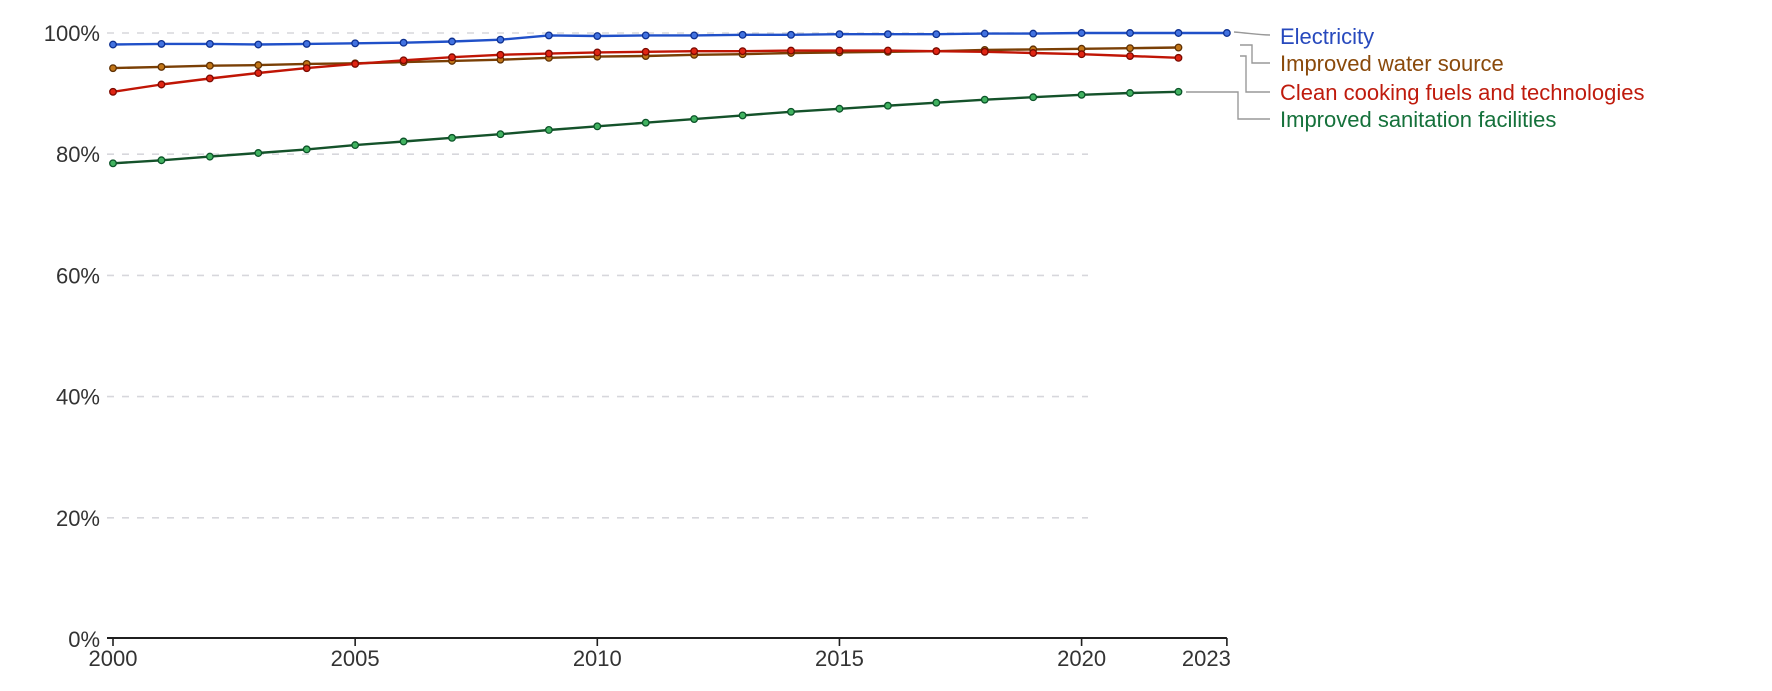  What do you see at coordinates (887, 34) in the screenshot?
I see `data-point-electricity-2016` at bounding box center [887, 34].